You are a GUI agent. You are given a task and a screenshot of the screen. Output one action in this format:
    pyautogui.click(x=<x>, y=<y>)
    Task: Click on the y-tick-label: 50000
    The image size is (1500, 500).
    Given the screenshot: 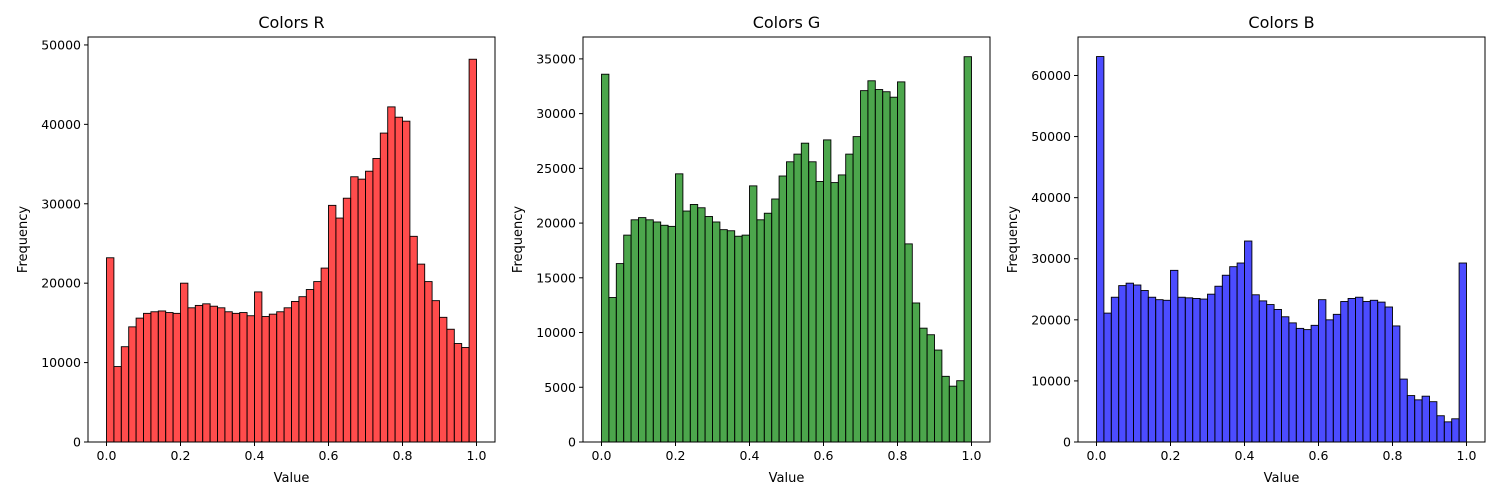 What is the action you would take?
    pyautogui.click(x=61, y=44)
    